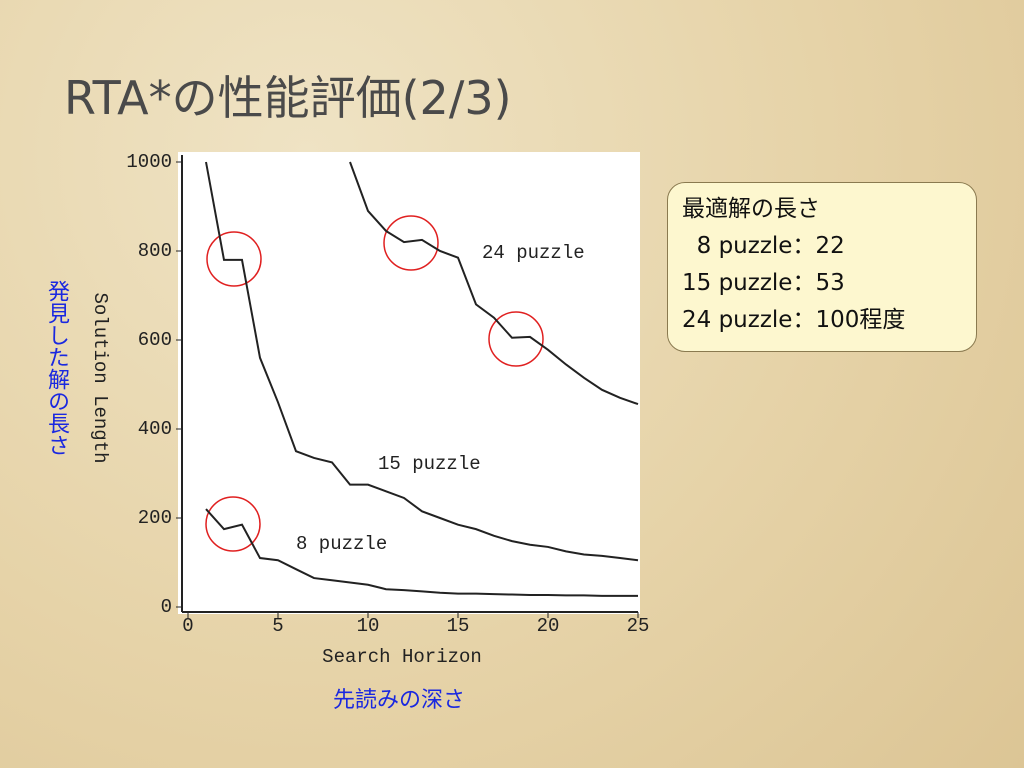 The image size is (1024, 768). Describe the element at coordinates (402, 657) in the screenshot. I see `x-axis-label: Search Horizon` at that location.